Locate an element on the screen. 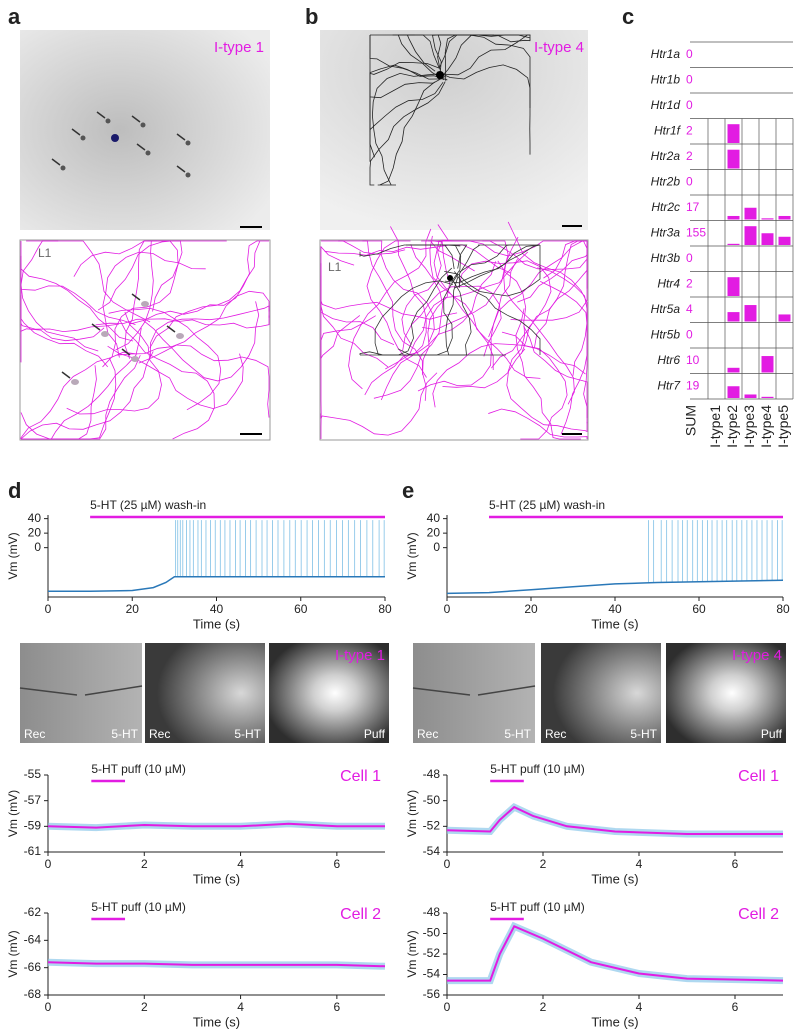 This screenshot has width=800, height=1031. gene-name: Htr1d is located at coordinates (666, 105).